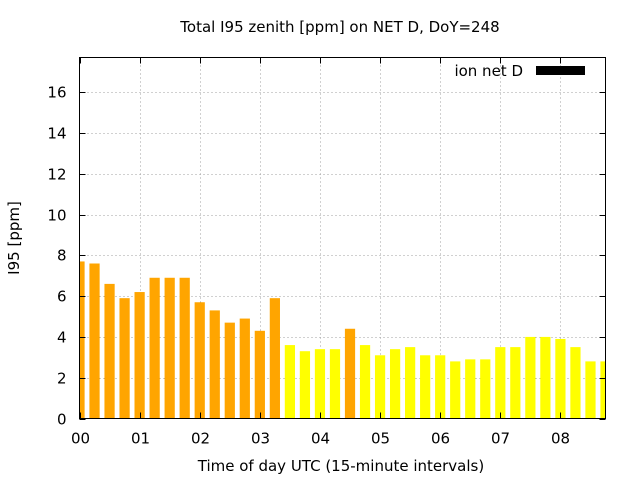 The image size is (640, 480). I want to click on legend-swatch, so click(560, 70).